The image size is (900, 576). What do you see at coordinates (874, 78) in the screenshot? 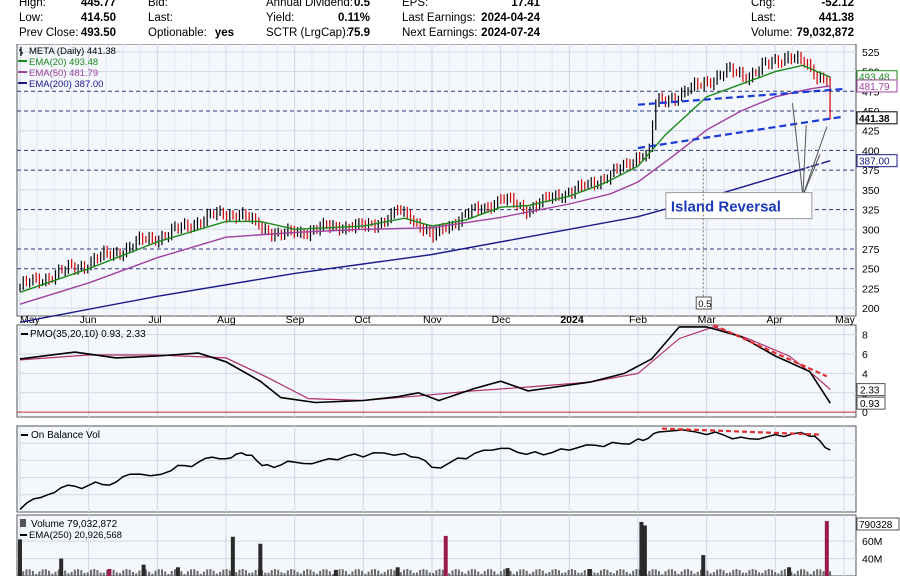
I see `price-value-tag-text: 493.48` at bounding box center [874, 78].